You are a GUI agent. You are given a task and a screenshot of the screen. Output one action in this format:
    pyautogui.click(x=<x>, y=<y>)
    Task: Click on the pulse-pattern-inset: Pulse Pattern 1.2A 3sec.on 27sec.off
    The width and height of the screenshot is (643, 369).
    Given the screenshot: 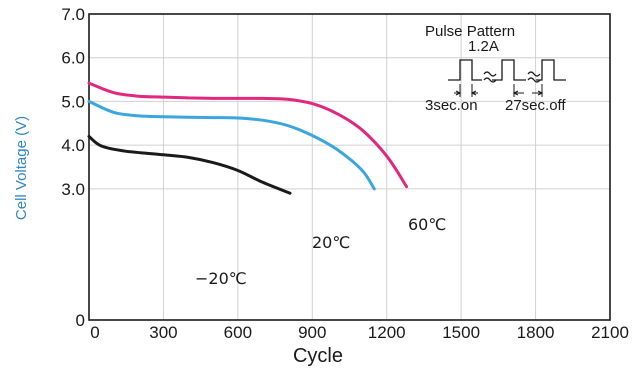 What is the action you would take?
    pyautogui.click(x=495, y=68)
    